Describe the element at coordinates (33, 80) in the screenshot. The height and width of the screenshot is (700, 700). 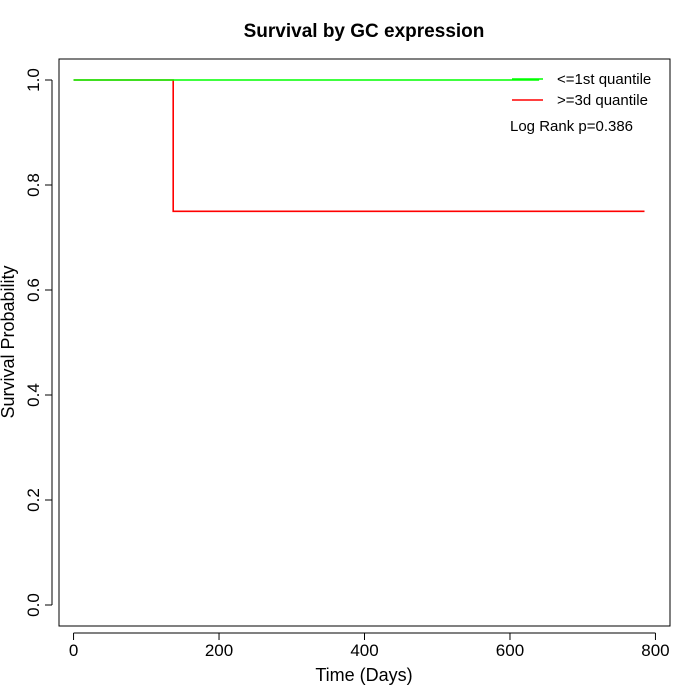
I see `y-tick-label: 1.0` at that location.